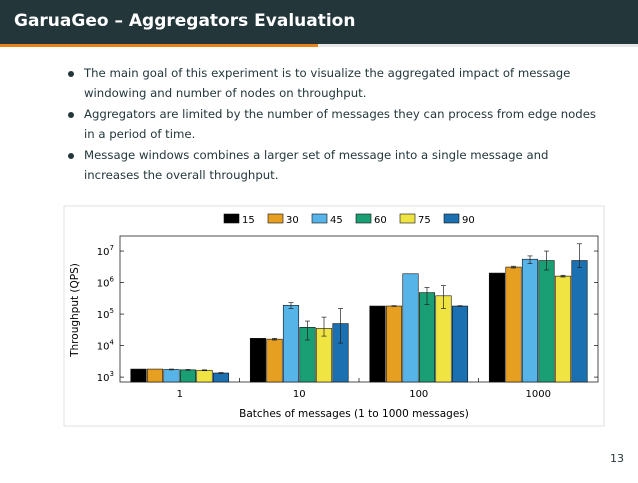  Describe the element at coordinates (105, 377) in the screenshot. I see `y-tick-label: 10³` at that location.